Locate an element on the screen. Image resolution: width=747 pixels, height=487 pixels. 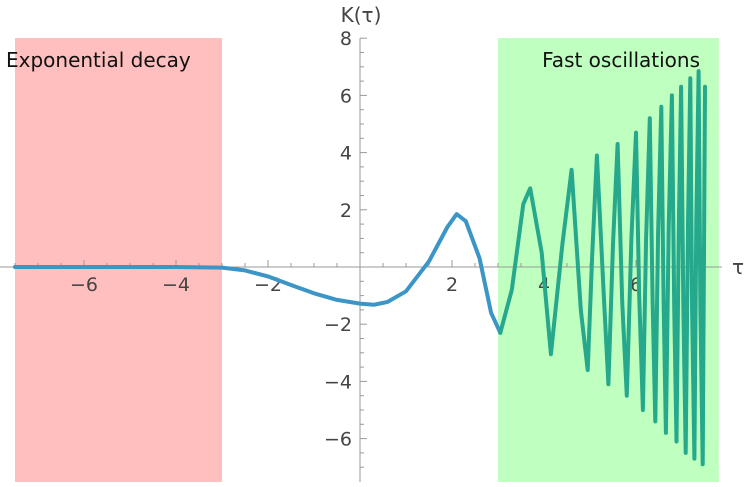
y-tick-label: 6 is located at coordinates (346, 96).